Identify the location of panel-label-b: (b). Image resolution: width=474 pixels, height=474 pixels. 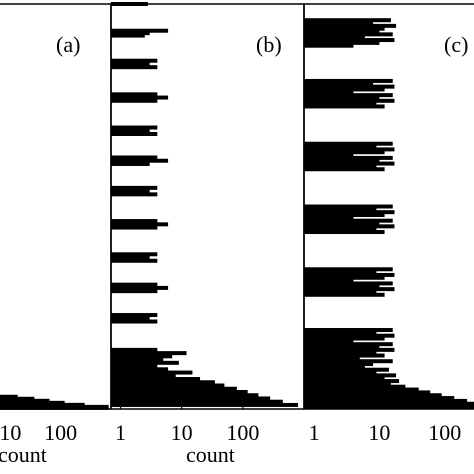
(269, 44).